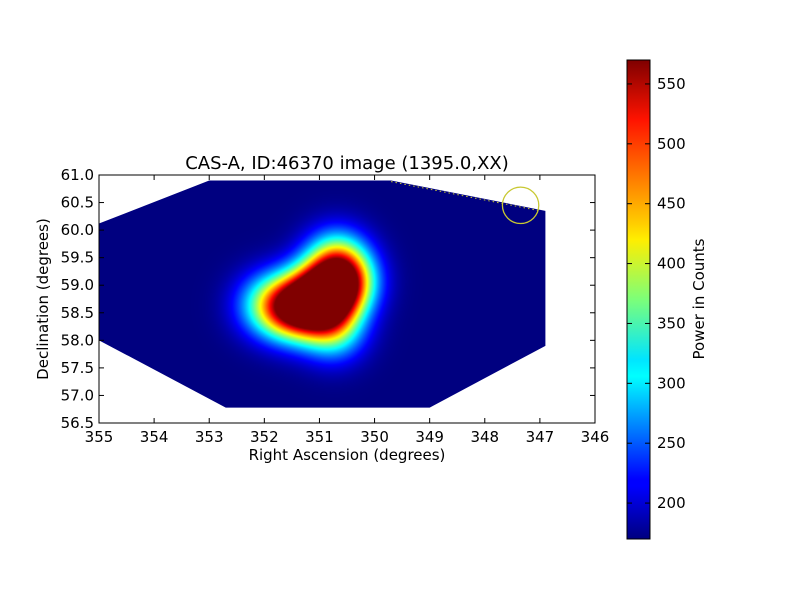  What do you see at coordinates (99, 437) in the screenshot?
I see `x-tick-label-0: 355` at bounding box center [99, 437].